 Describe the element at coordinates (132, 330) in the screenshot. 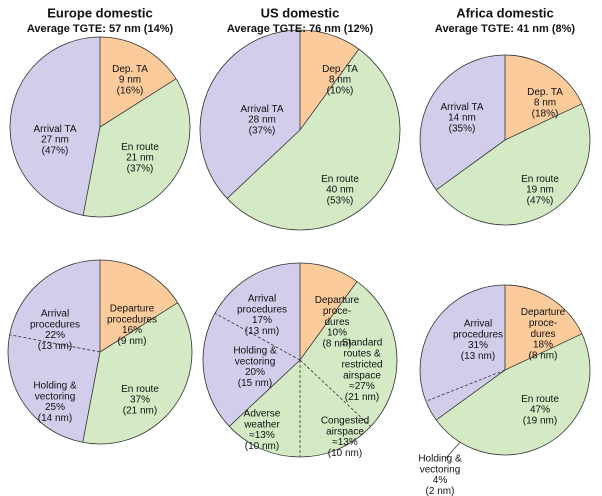

I see `value-label: 16%` at that location.